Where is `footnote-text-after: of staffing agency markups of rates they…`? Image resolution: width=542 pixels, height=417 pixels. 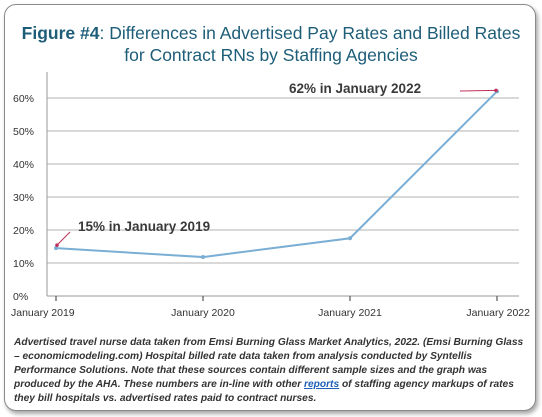 footnote-text-after: of staffing agency markups of rates they… is located at coordinates (264, 391).